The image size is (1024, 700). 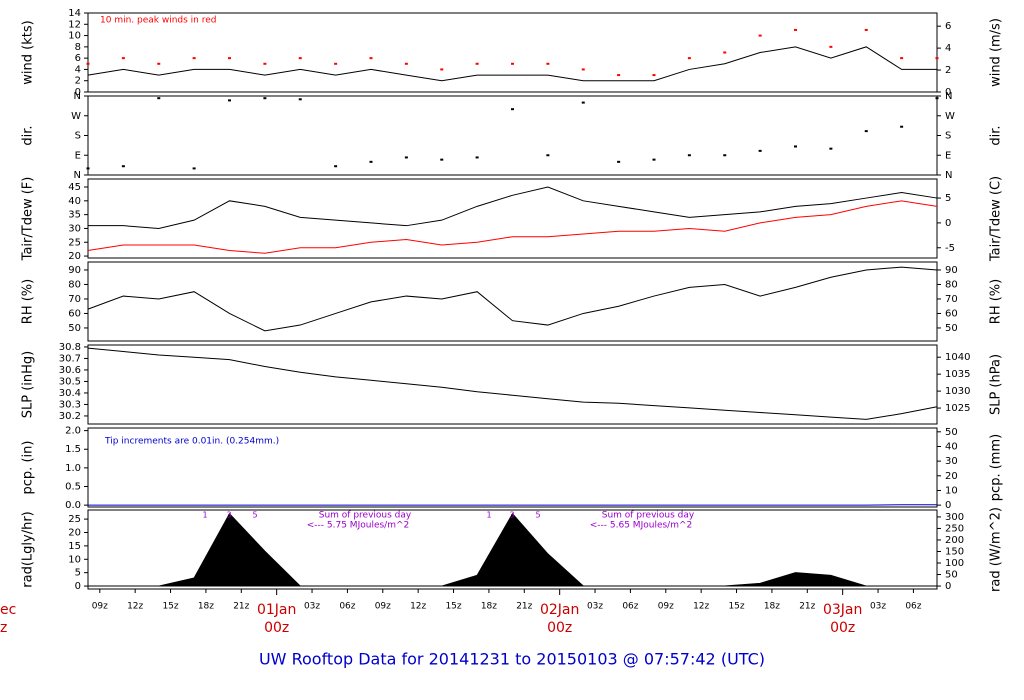 What do you see at coordinates (73, 505) in the screenshot?
I see `y-tick-label: 0.0` at bounding box center [73, 505].